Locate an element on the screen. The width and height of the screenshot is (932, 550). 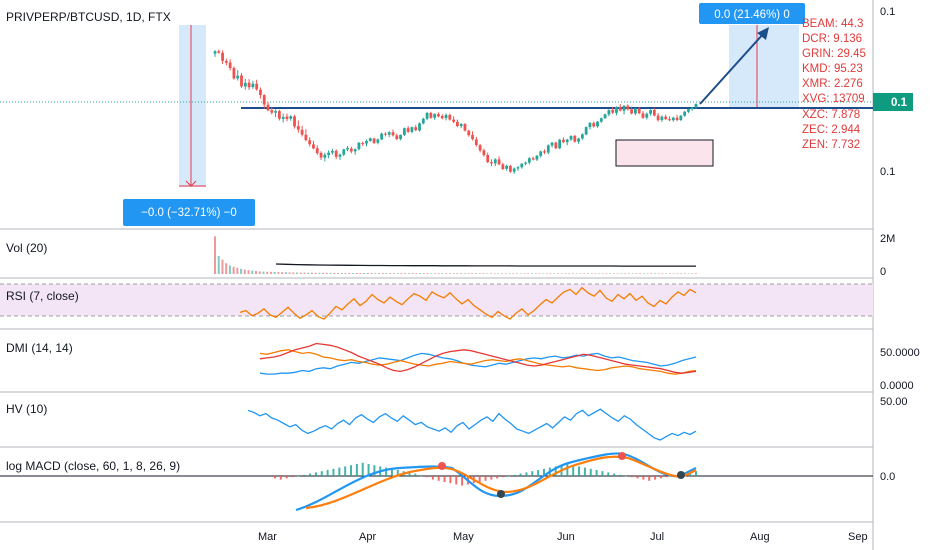
x-tick: May is located at coordinates (463, 537).